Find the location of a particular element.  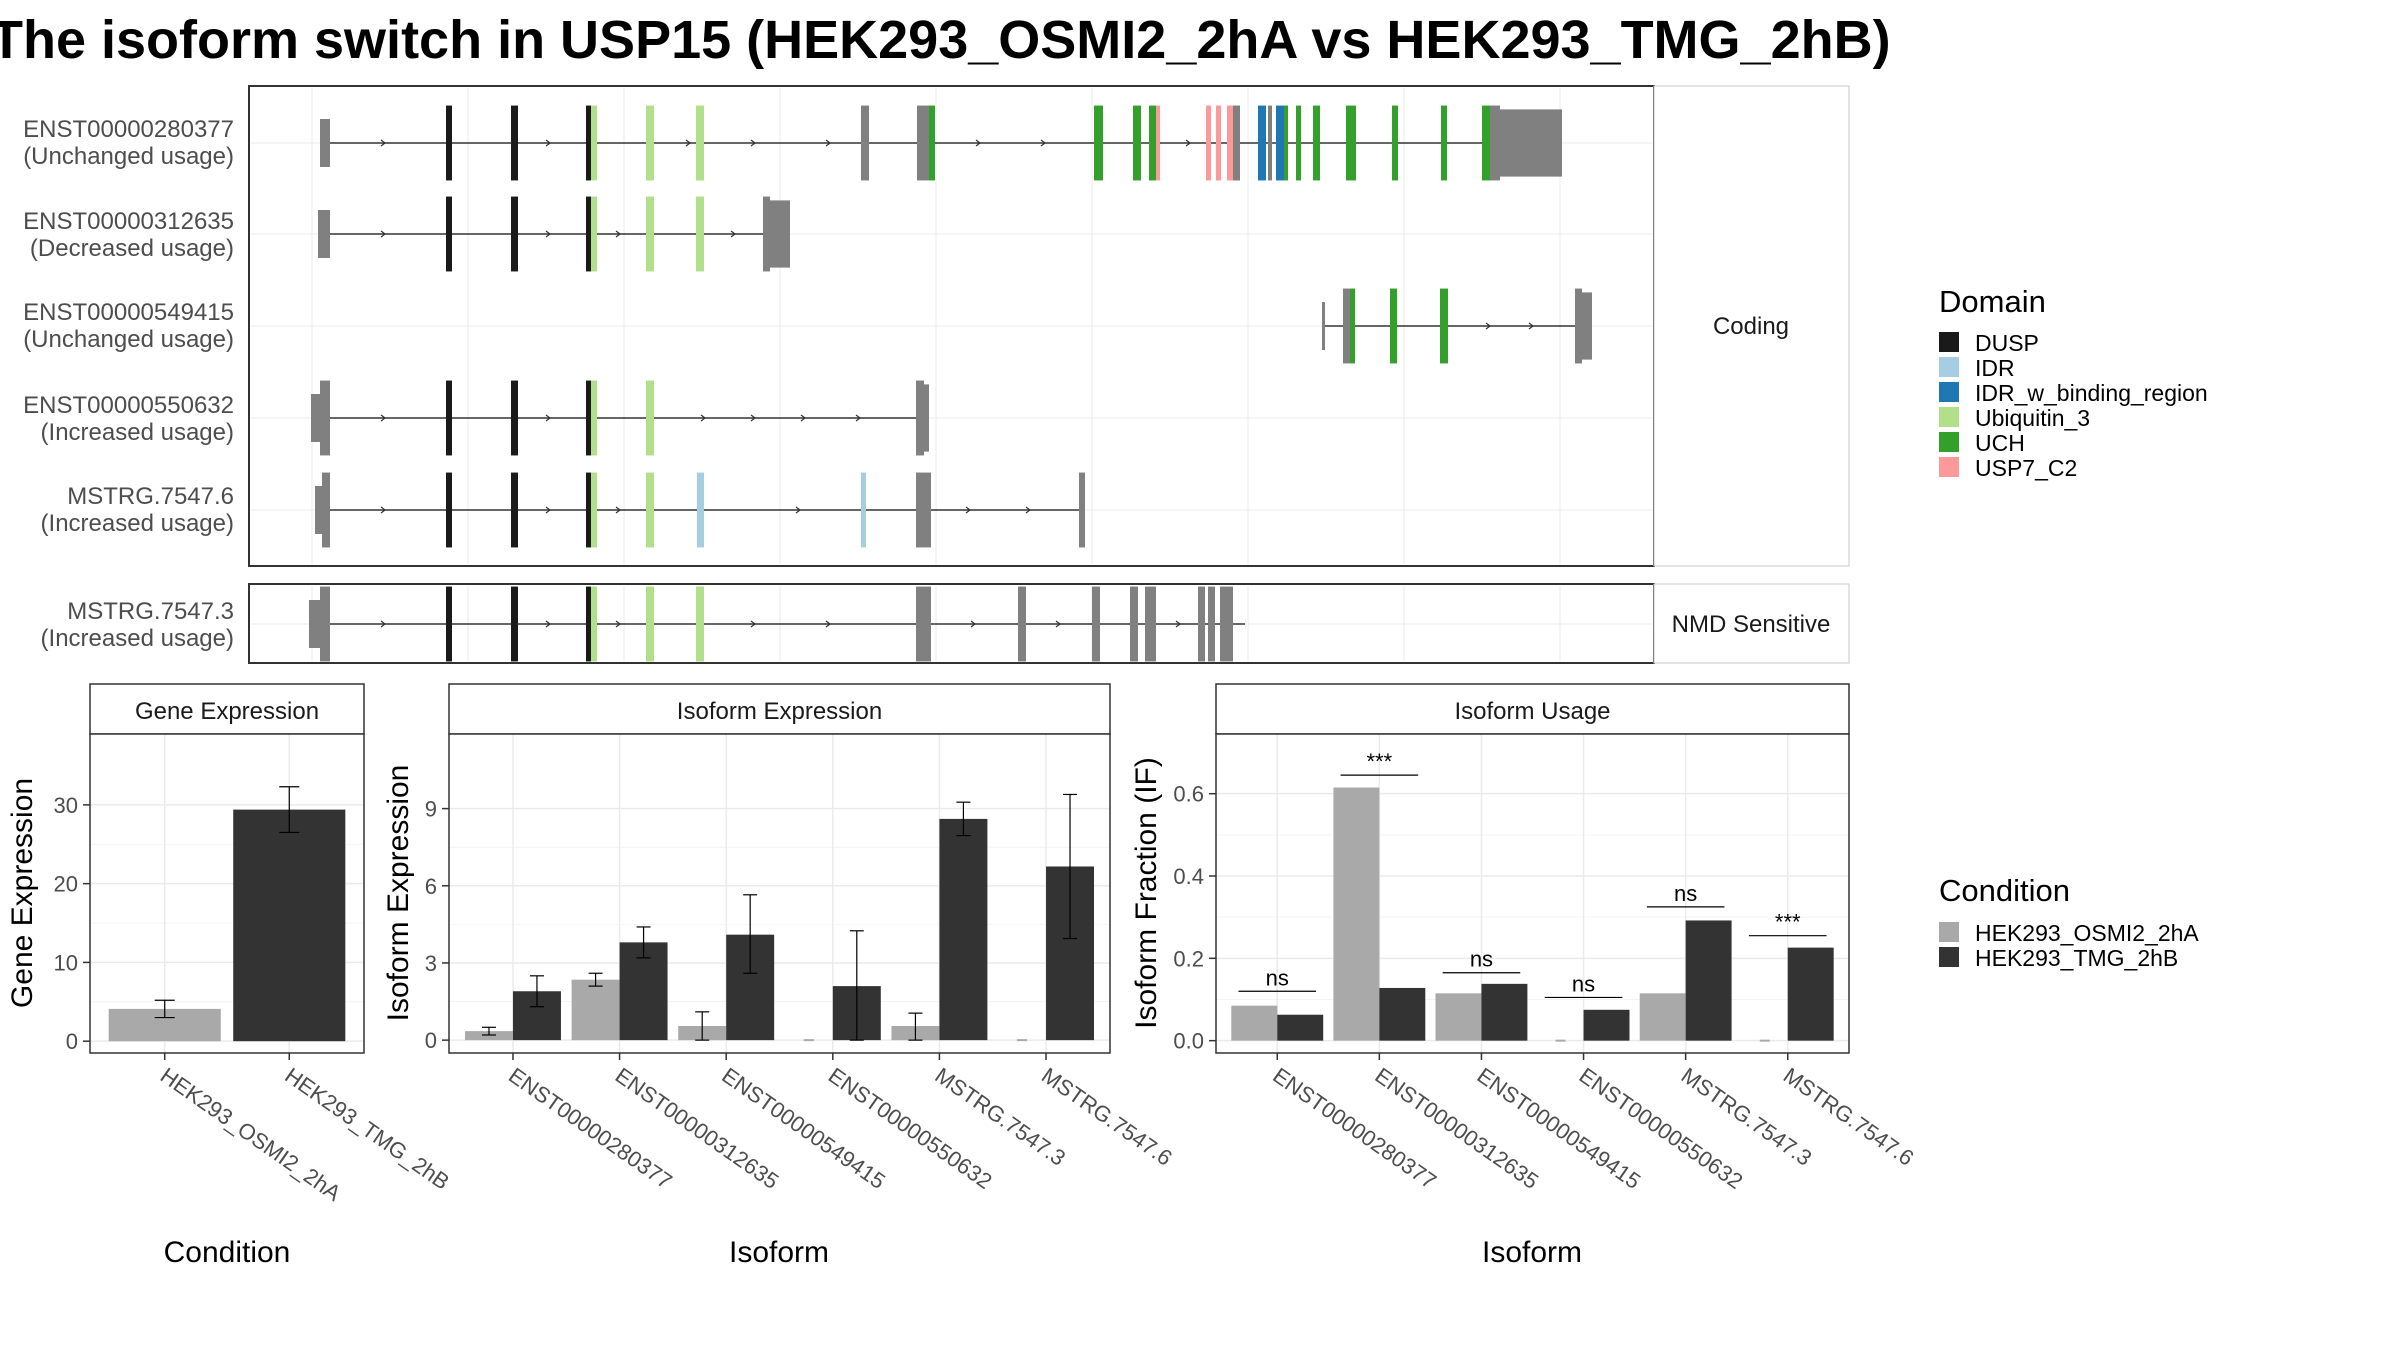

y-tick-label: 20 is located at coordinates (66, 884).